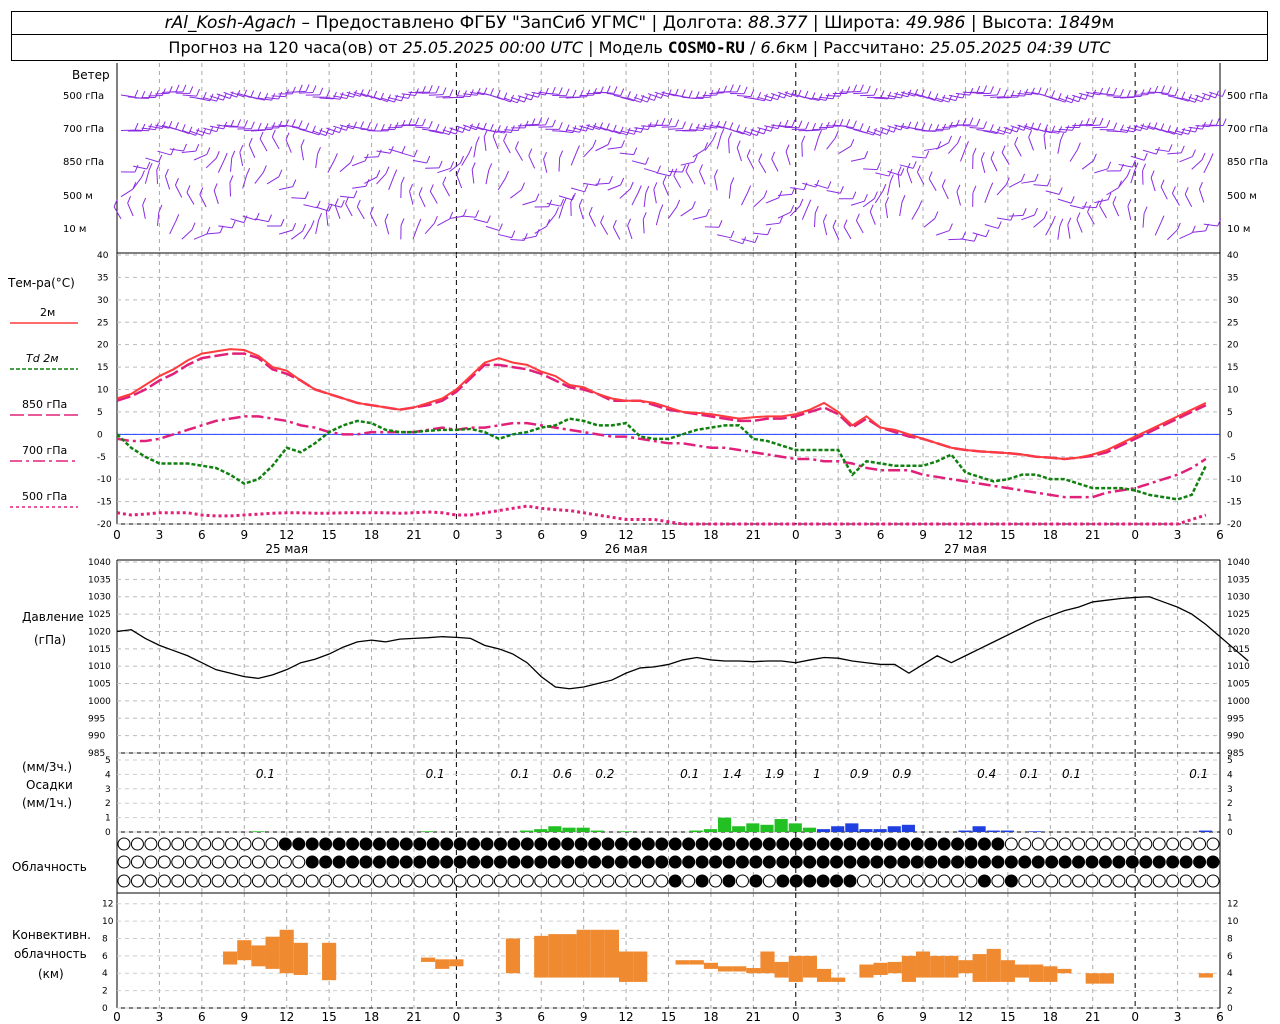 The width and height of the screenshot is (1280, 1024). Describe the element at coordinates (908, 828) in the screenshot. I see `precip-solid-bar` at that location.